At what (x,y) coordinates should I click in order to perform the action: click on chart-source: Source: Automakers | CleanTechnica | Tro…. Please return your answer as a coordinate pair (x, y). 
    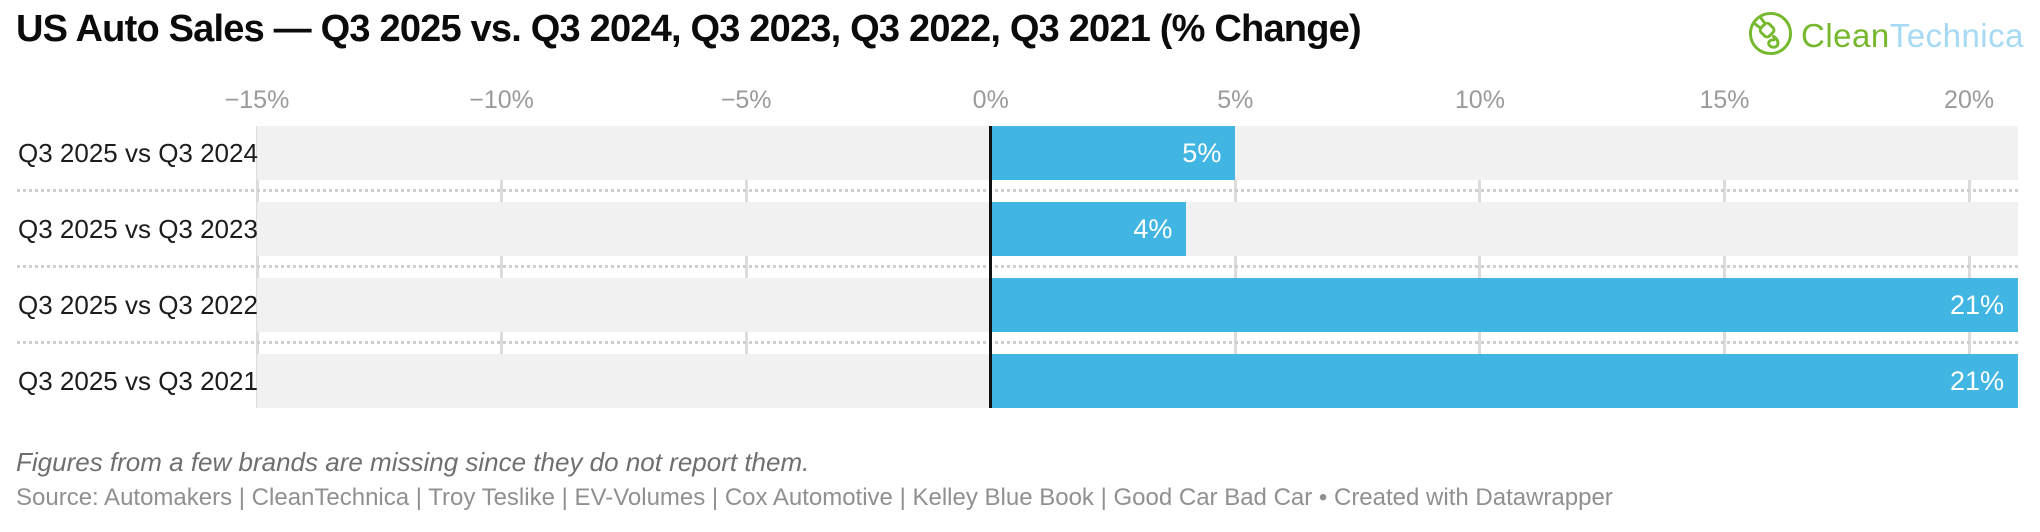
    Looking at the image, I should click on (814, 497).